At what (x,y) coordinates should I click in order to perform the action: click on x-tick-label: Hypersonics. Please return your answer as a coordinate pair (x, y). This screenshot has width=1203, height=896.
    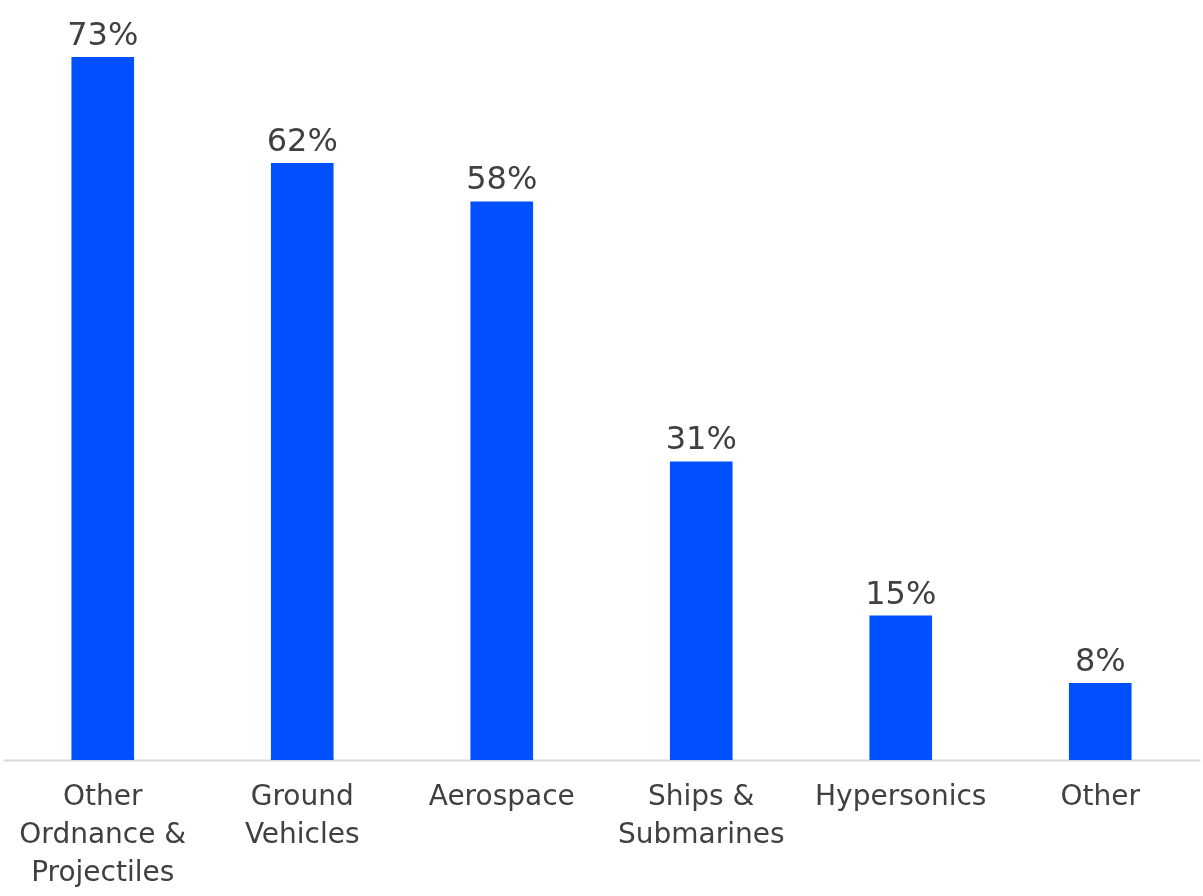
    Looking at the image, I should click on (901, 795).